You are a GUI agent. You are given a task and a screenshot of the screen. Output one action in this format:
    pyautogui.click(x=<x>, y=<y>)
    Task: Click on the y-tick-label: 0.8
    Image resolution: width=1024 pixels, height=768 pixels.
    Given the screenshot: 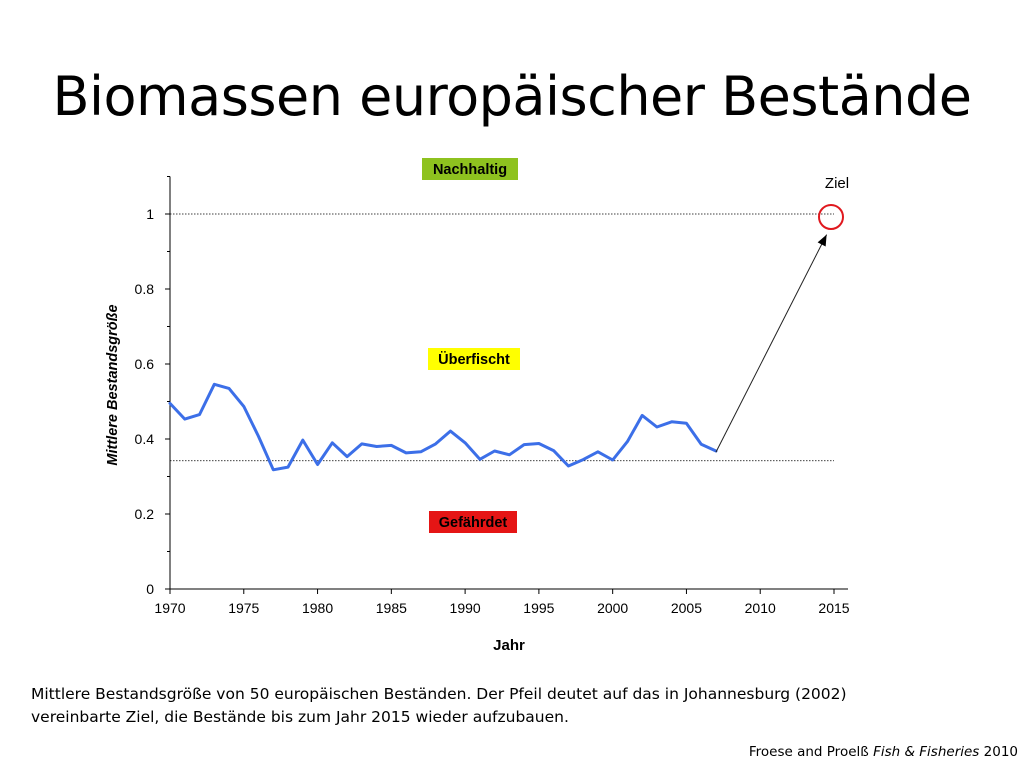 What is the action you would take?
    pyautogui.click(x=145, y=289)
    